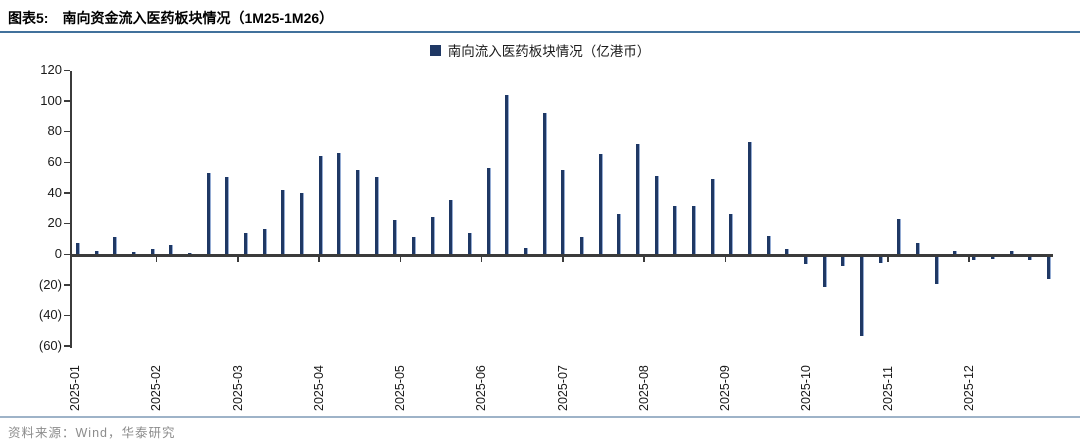  Describe the element at coordinates (540, 417) in the screenshot. I see `footer-divider` at that location.